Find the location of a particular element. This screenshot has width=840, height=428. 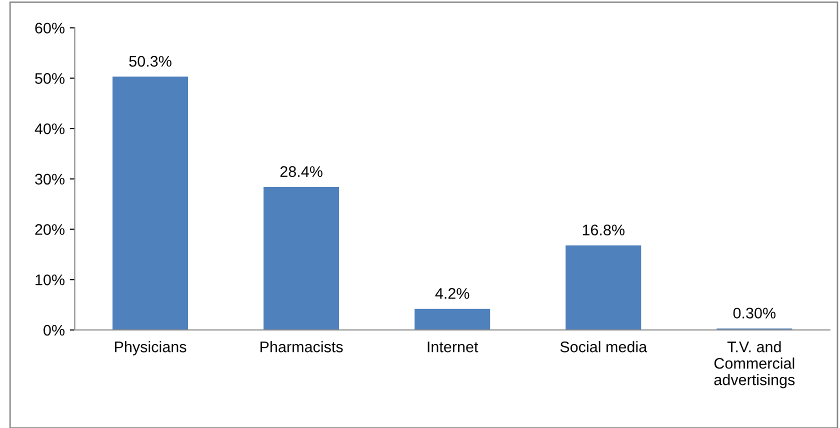

y-tick-label: 30% is located at coordinates (49, 179).